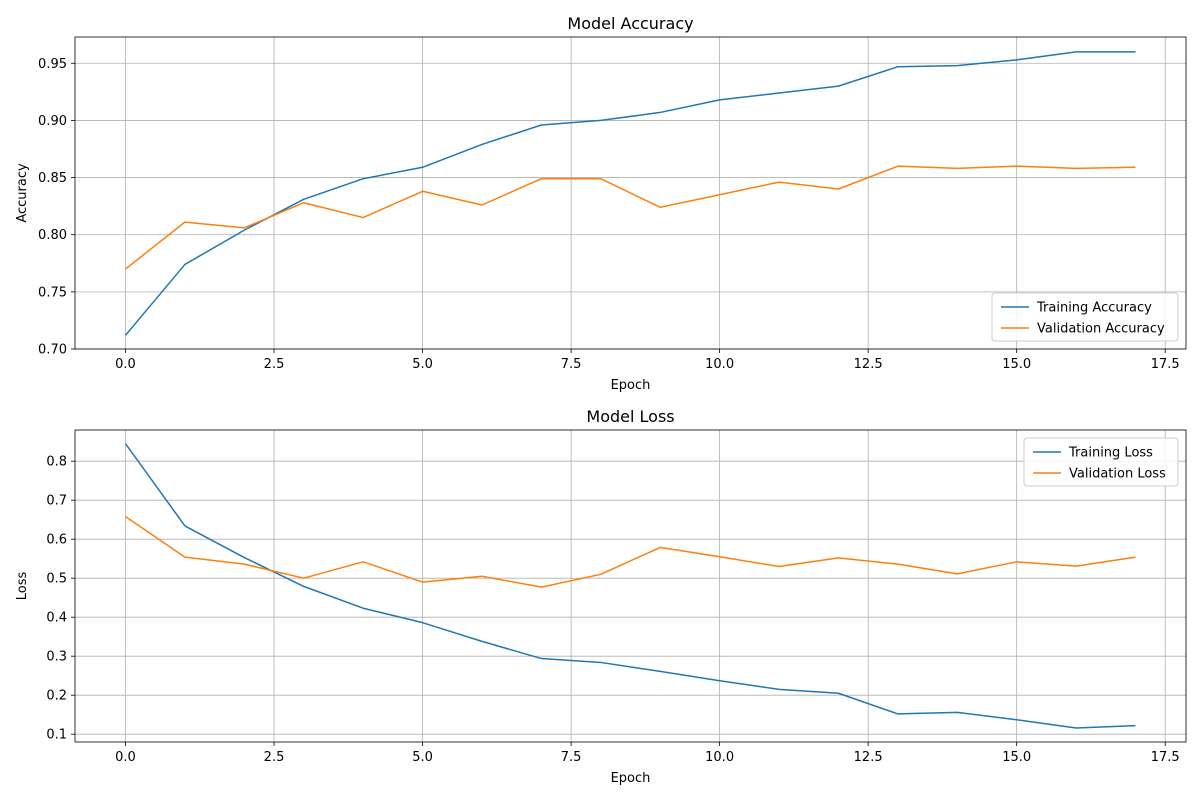  I want to click on y-axis: 0.70 0.75 0.80 0.85 0.90 0.95, so click(56, 207).